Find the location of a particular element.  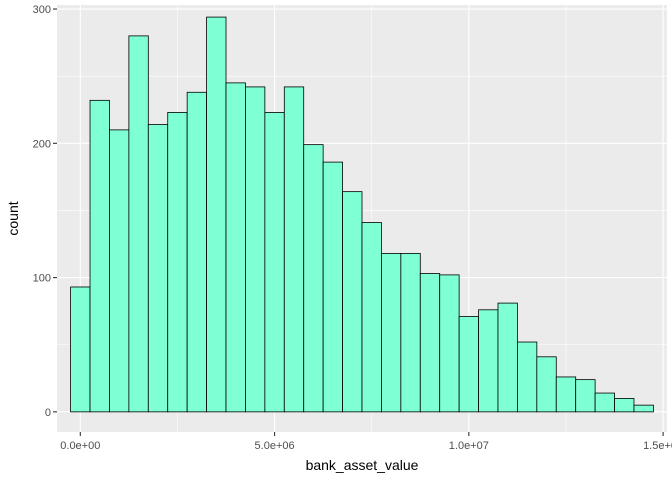

y-axis-ticks: 0 100 200 300 is located at coordinates (45, 211).